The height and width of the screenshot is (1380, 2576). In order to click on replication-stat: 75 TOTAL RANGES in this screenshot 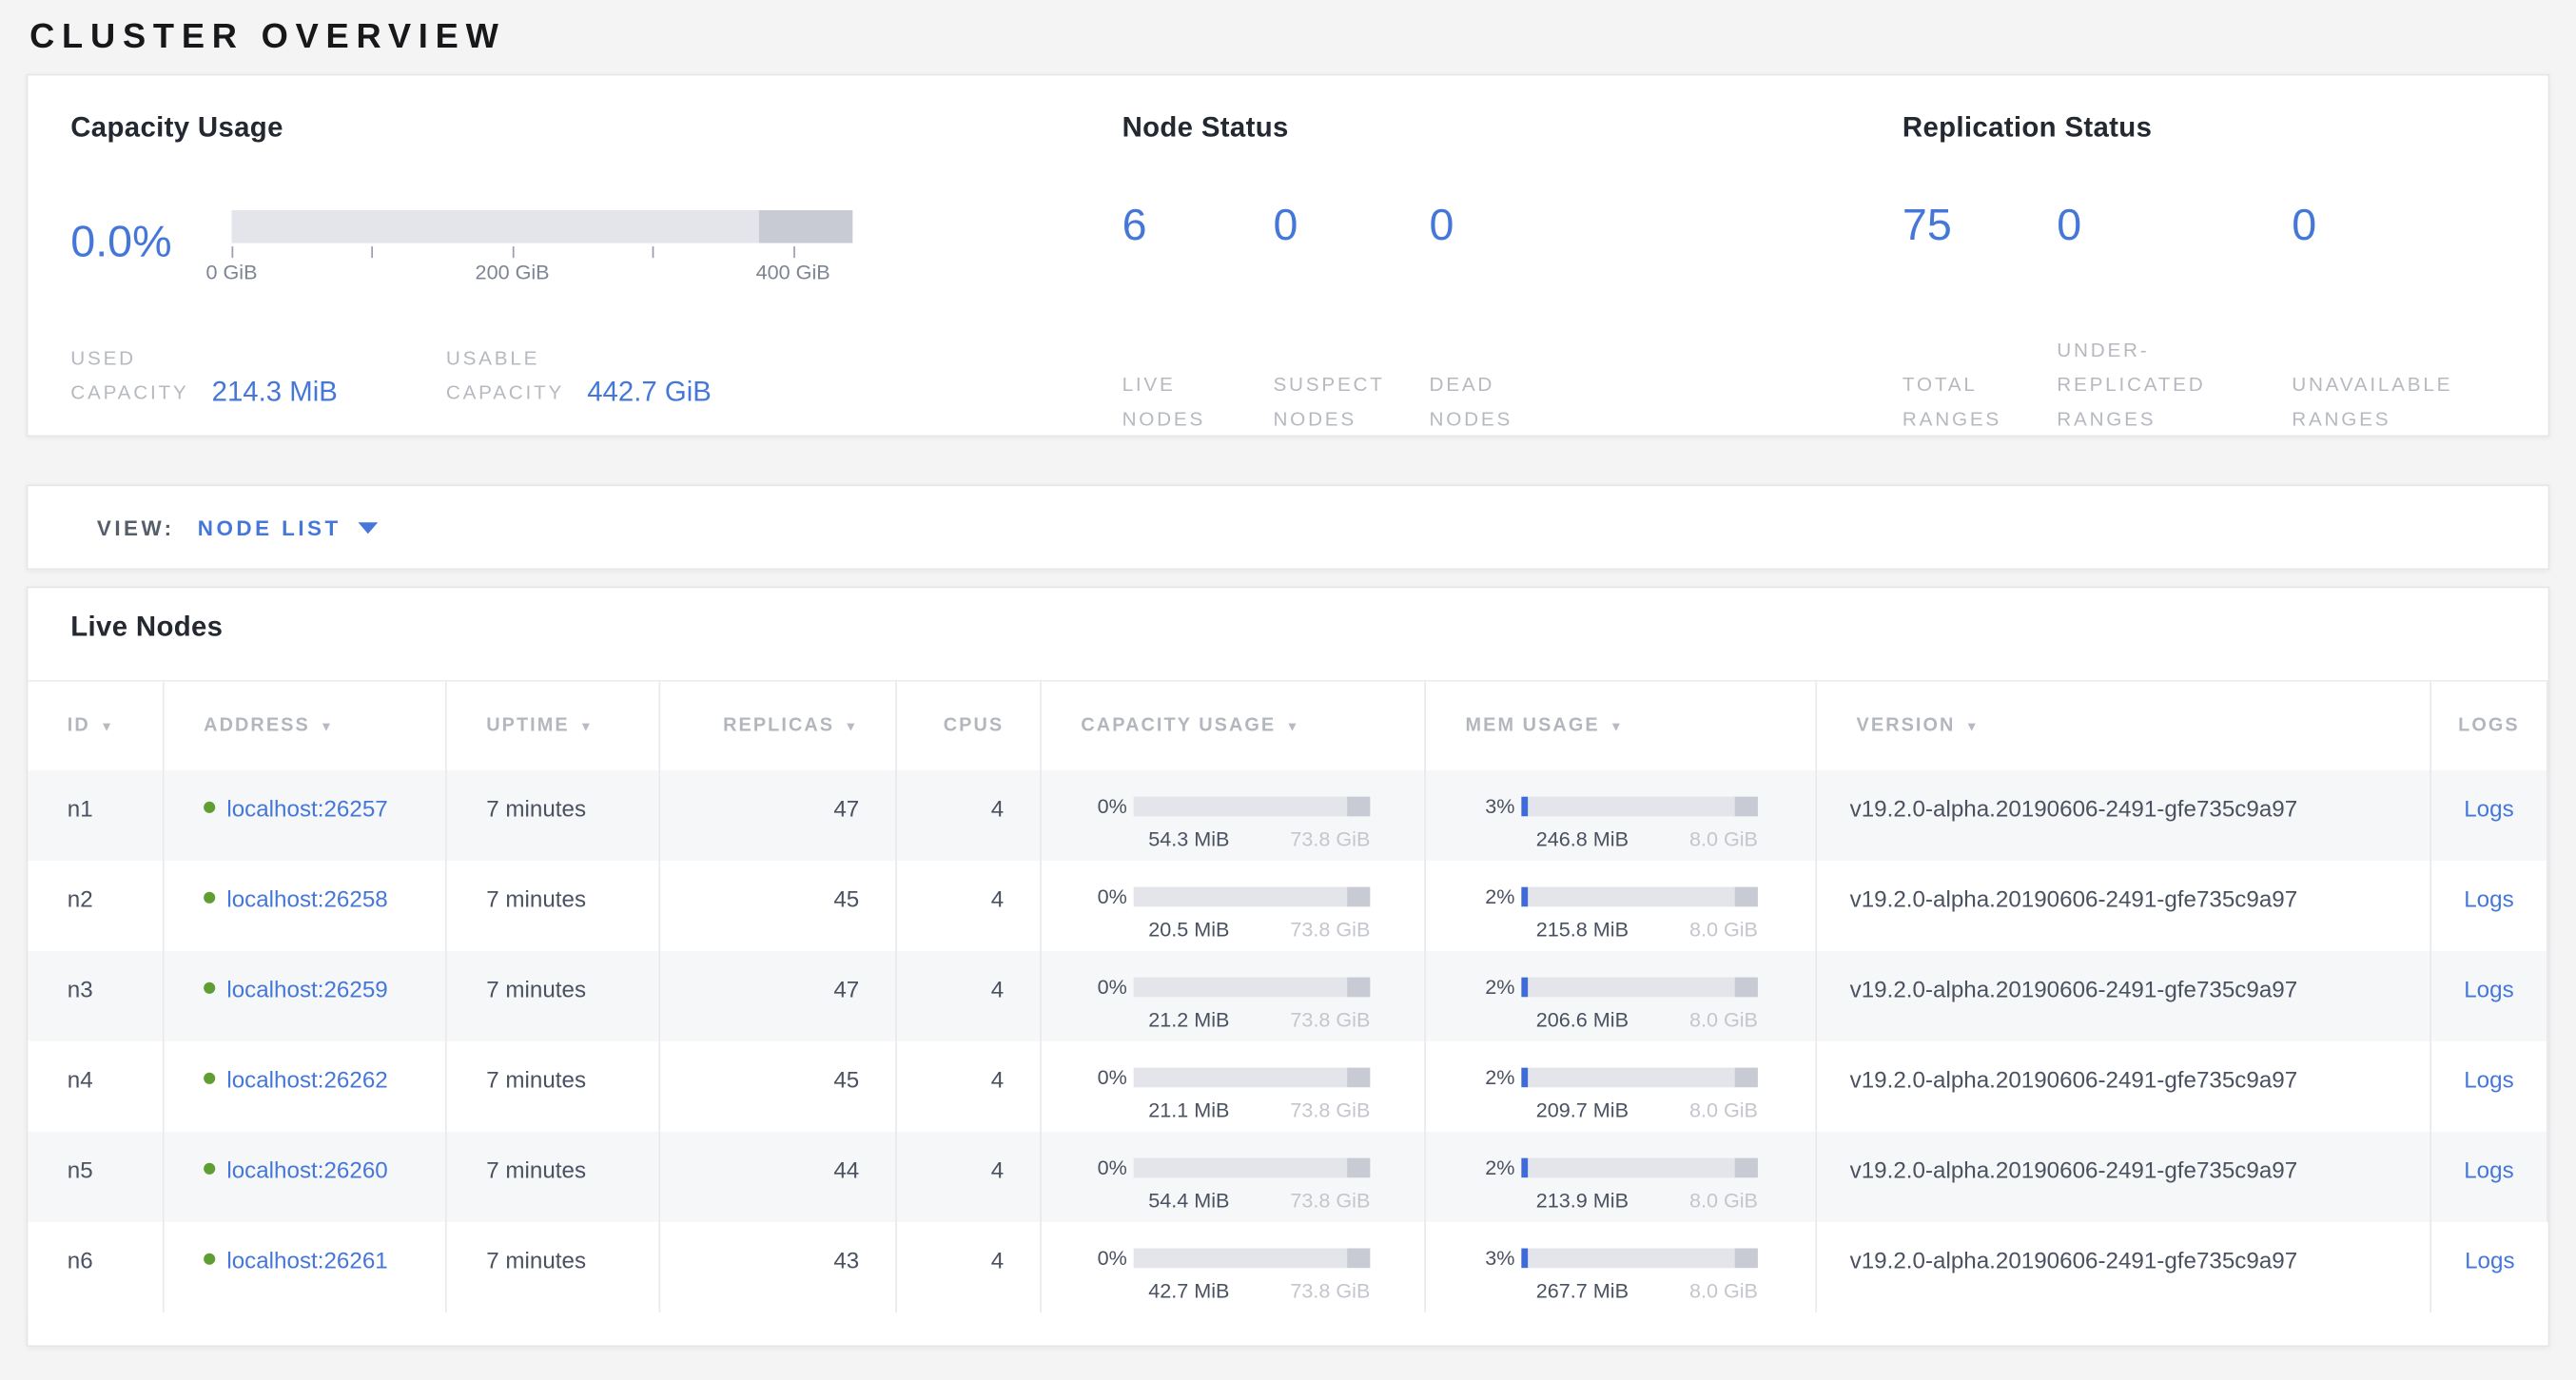, I will do `click(1980, 319)`.